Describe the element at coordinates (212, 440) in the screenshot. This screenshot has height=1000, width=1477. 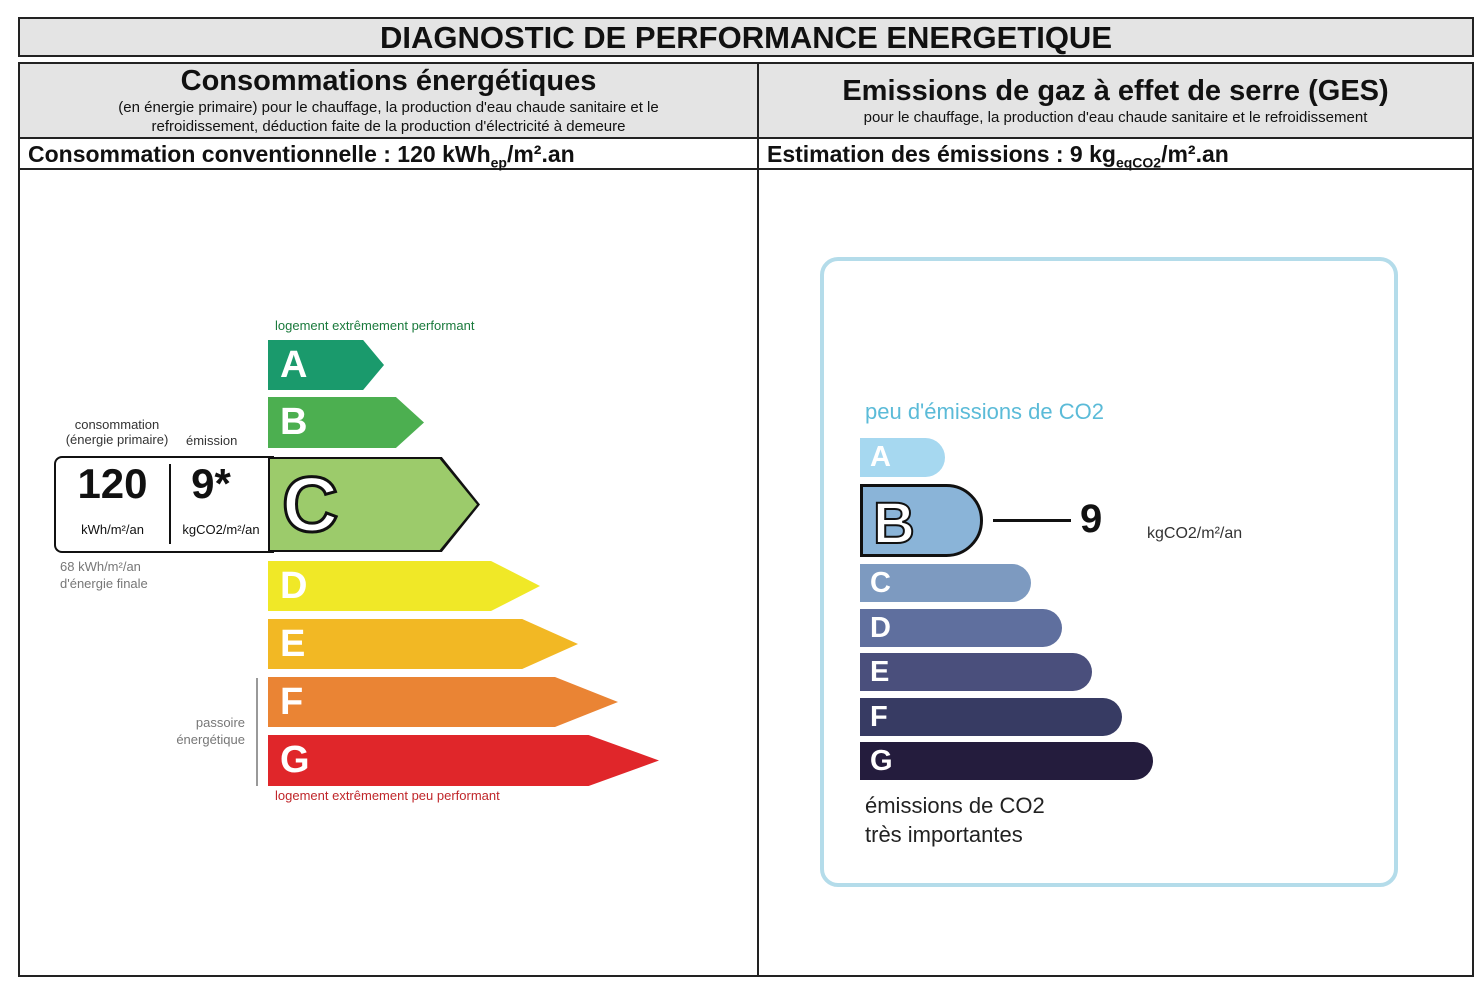
I see `emission-label: émission` at that location.